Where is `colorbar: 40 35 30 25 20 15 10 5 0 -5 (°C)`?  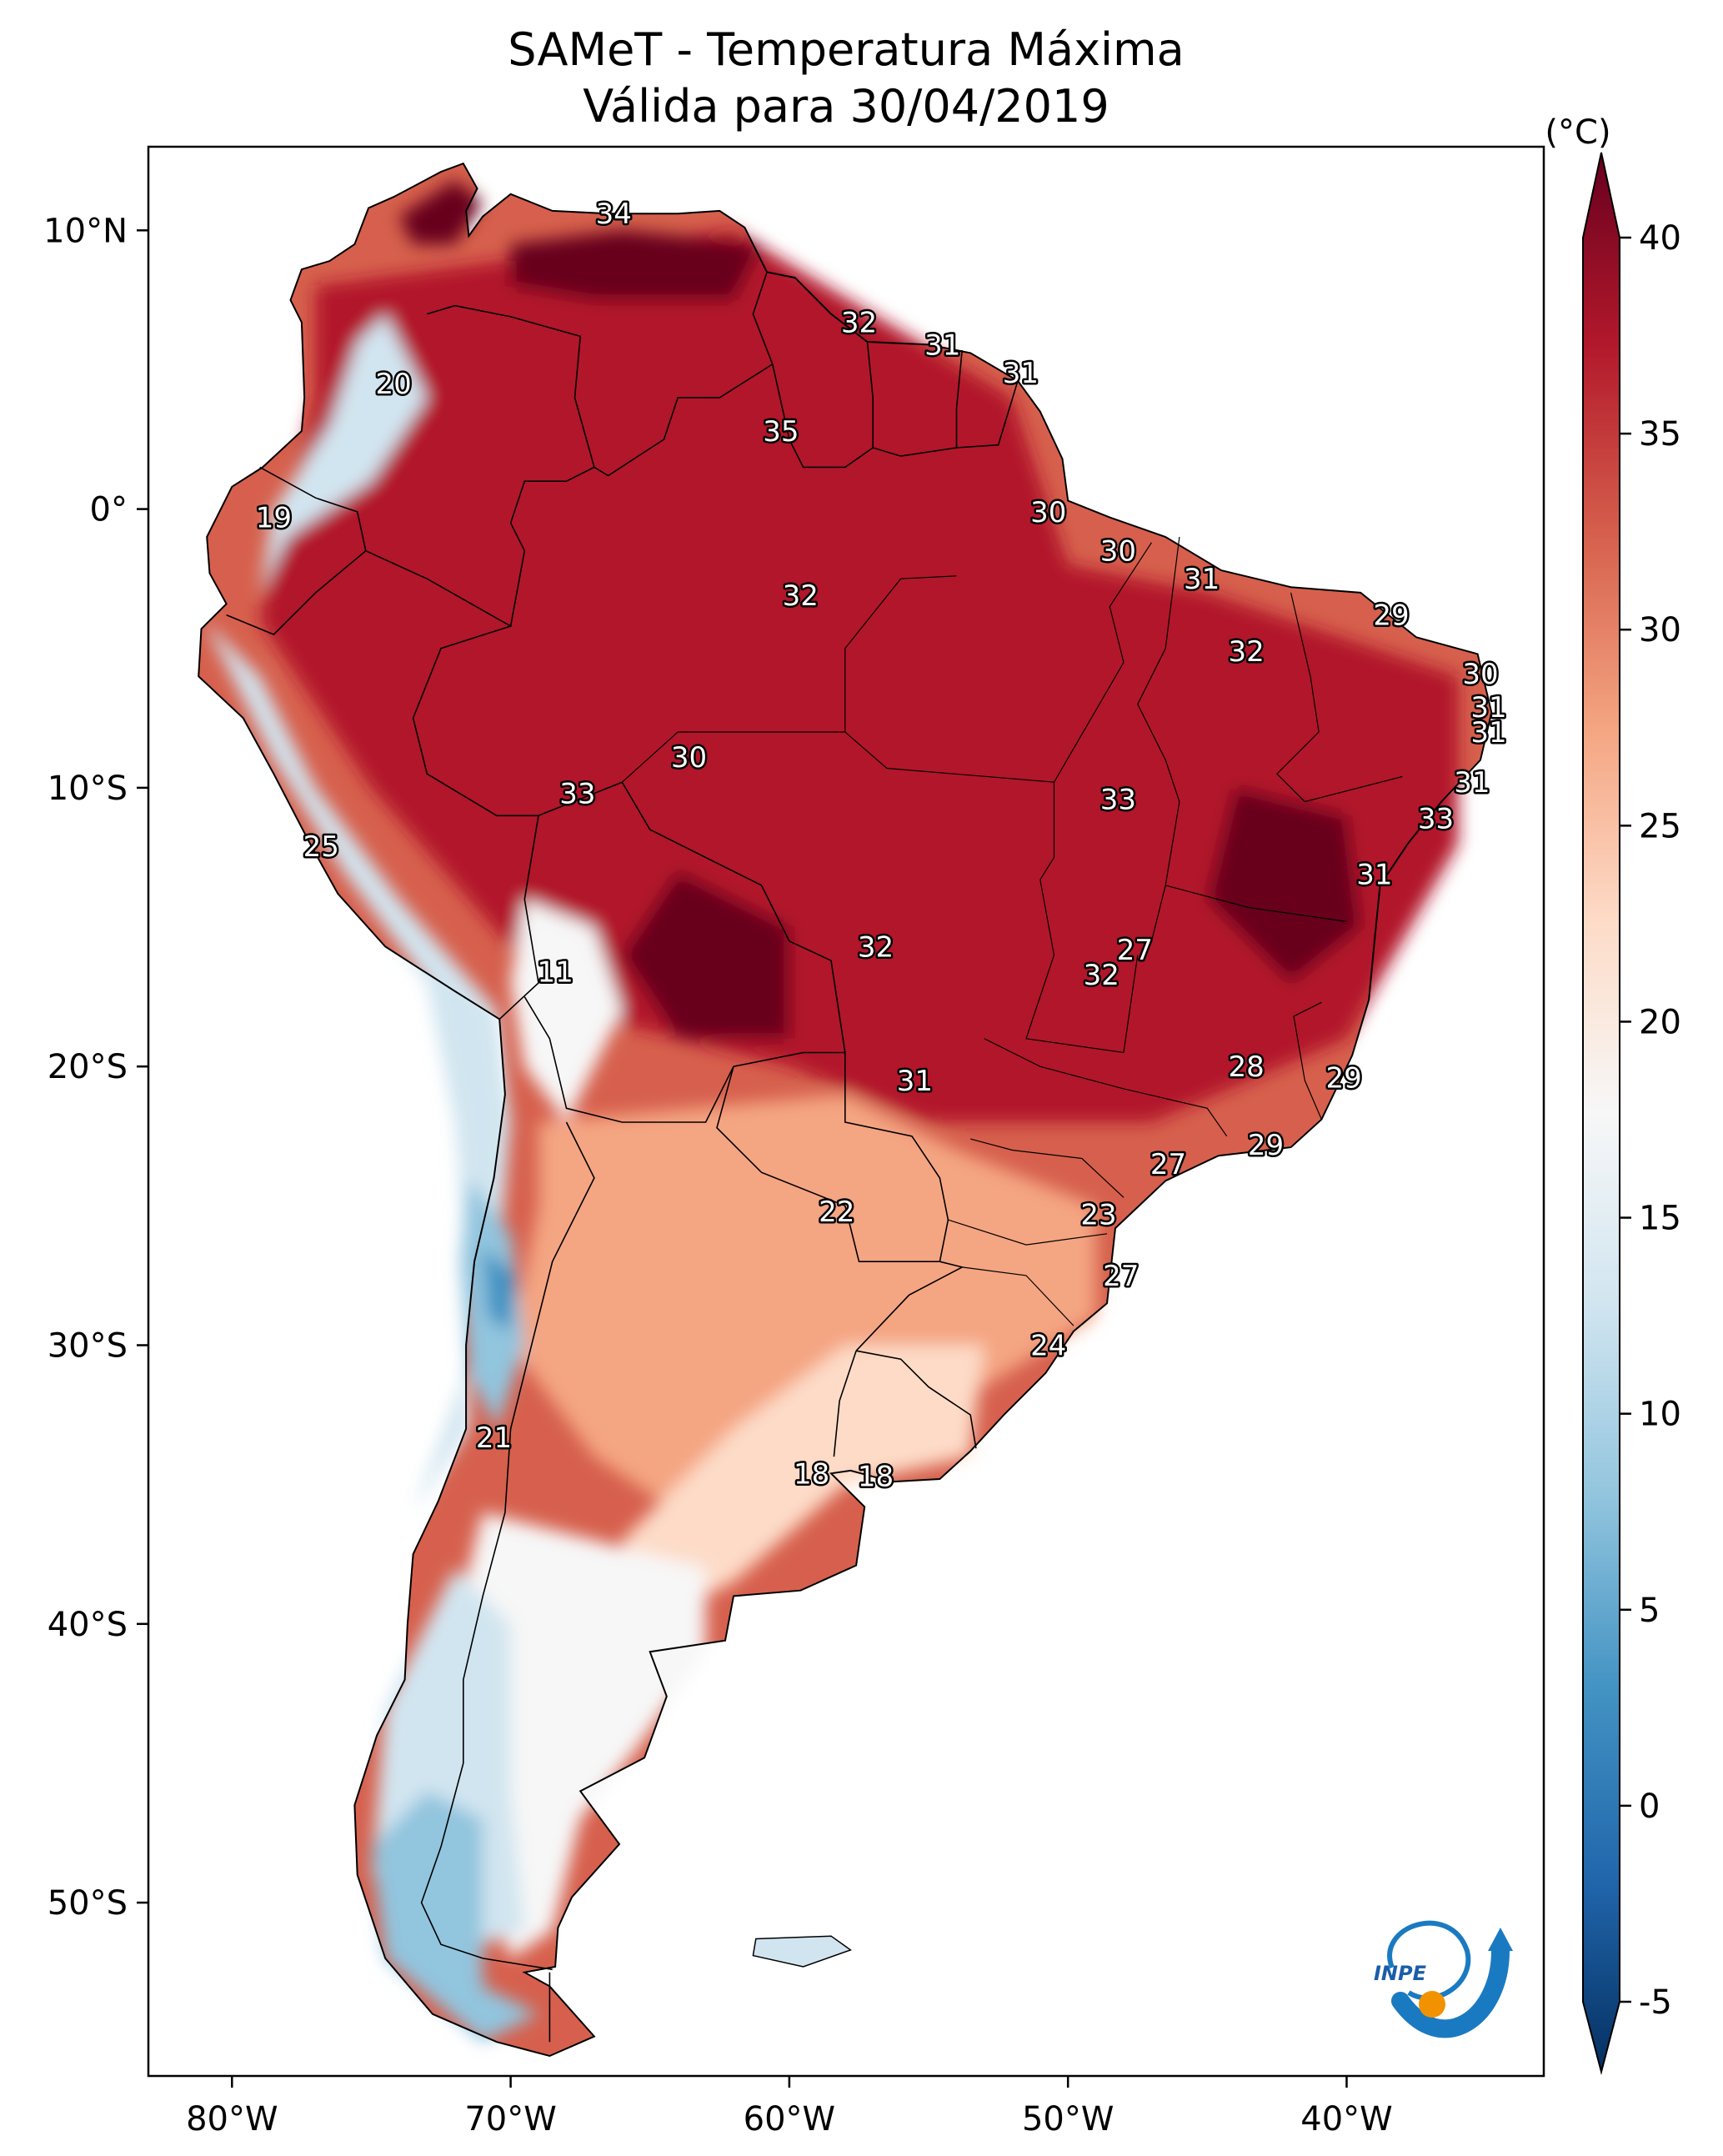
colorbar: 40 35 30 25 20 15 10 5 0 -5 (°C) is located at coordinates (1613, 1094).